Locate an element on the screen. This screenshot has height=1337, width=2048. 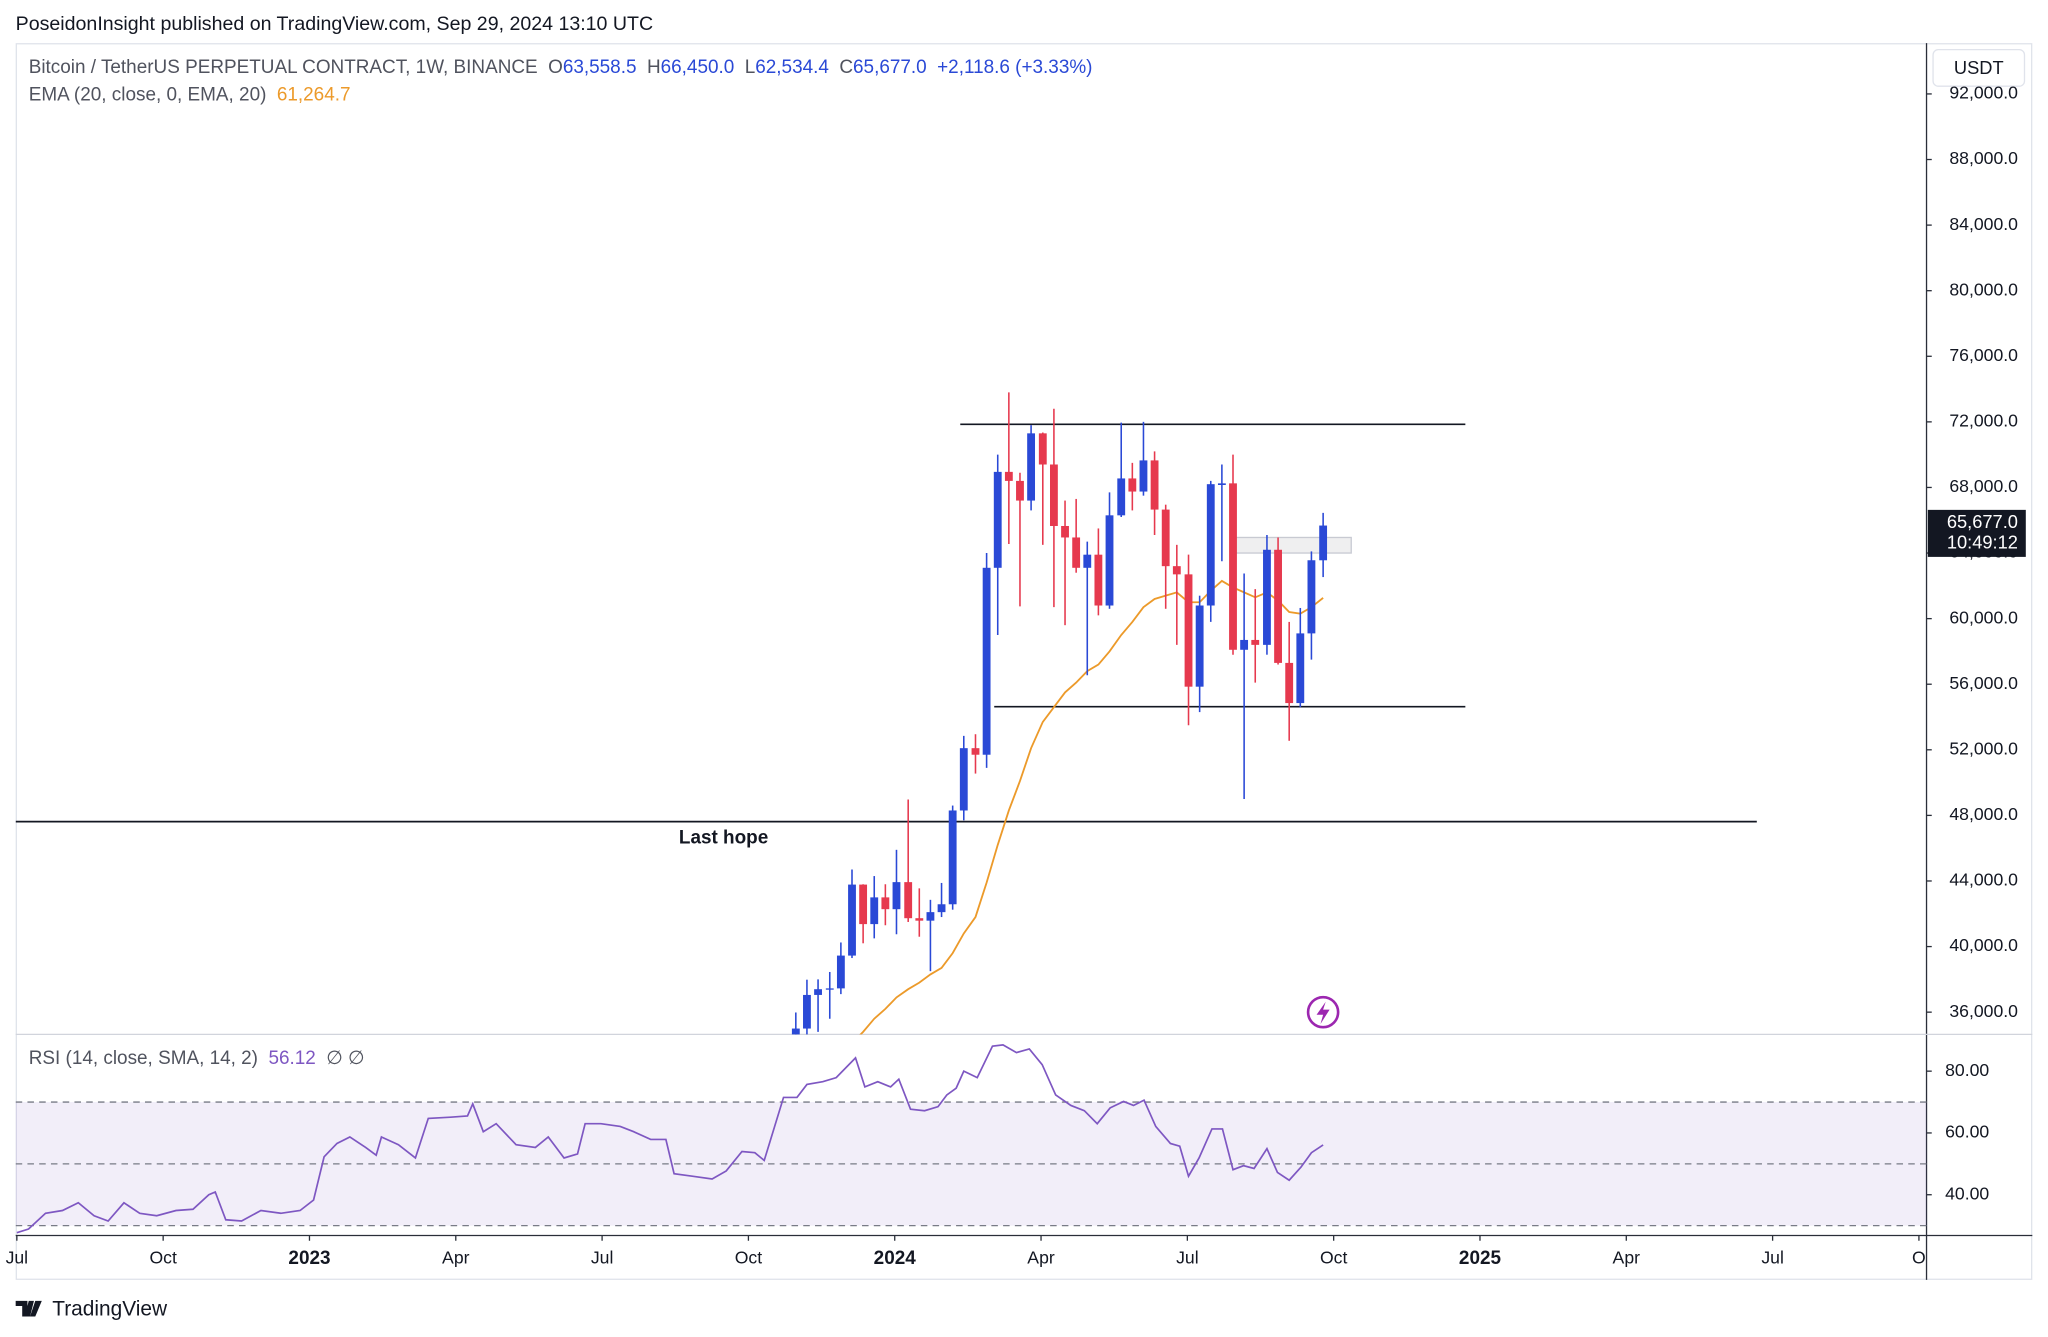
ohlc-value: 66,450.0 is located at coordinates (698, 67).